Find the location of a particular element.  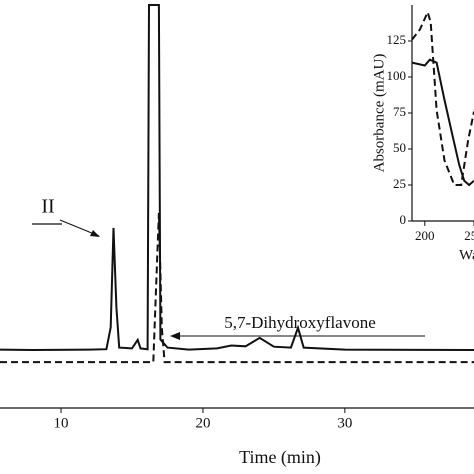

y-tick-label: 125 is located at coordinates (397, 39).